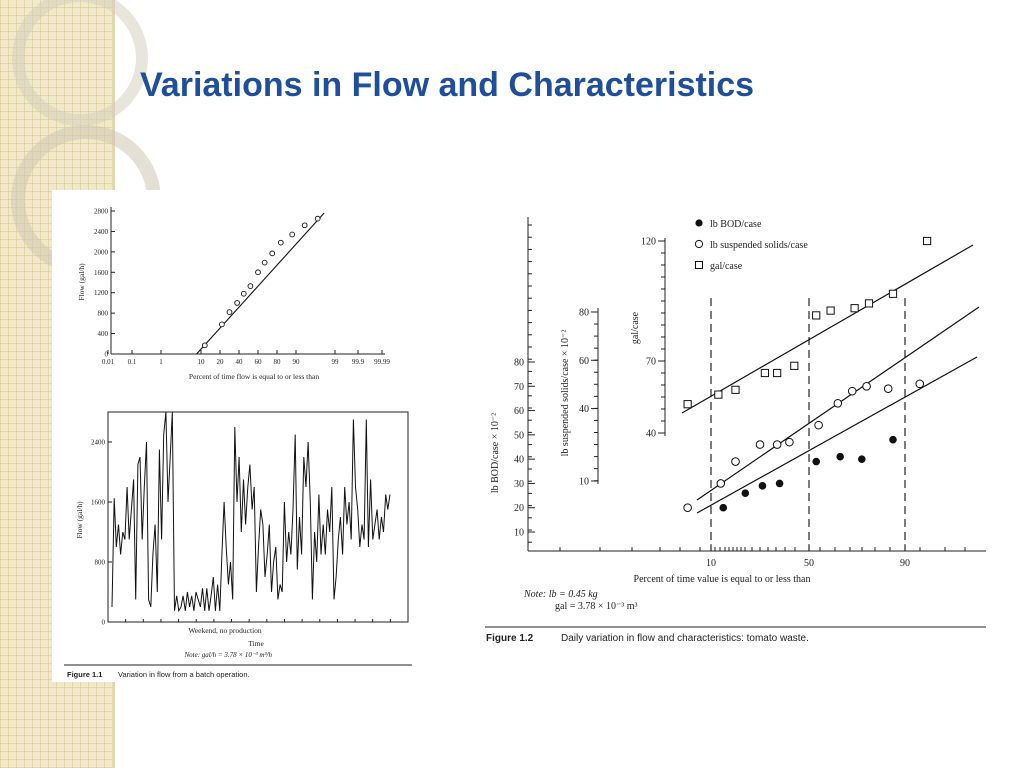  Describe the element at coordinates (101, 273) in the screenshot. I see `f1top-y-tick-label: 1600` at that location.